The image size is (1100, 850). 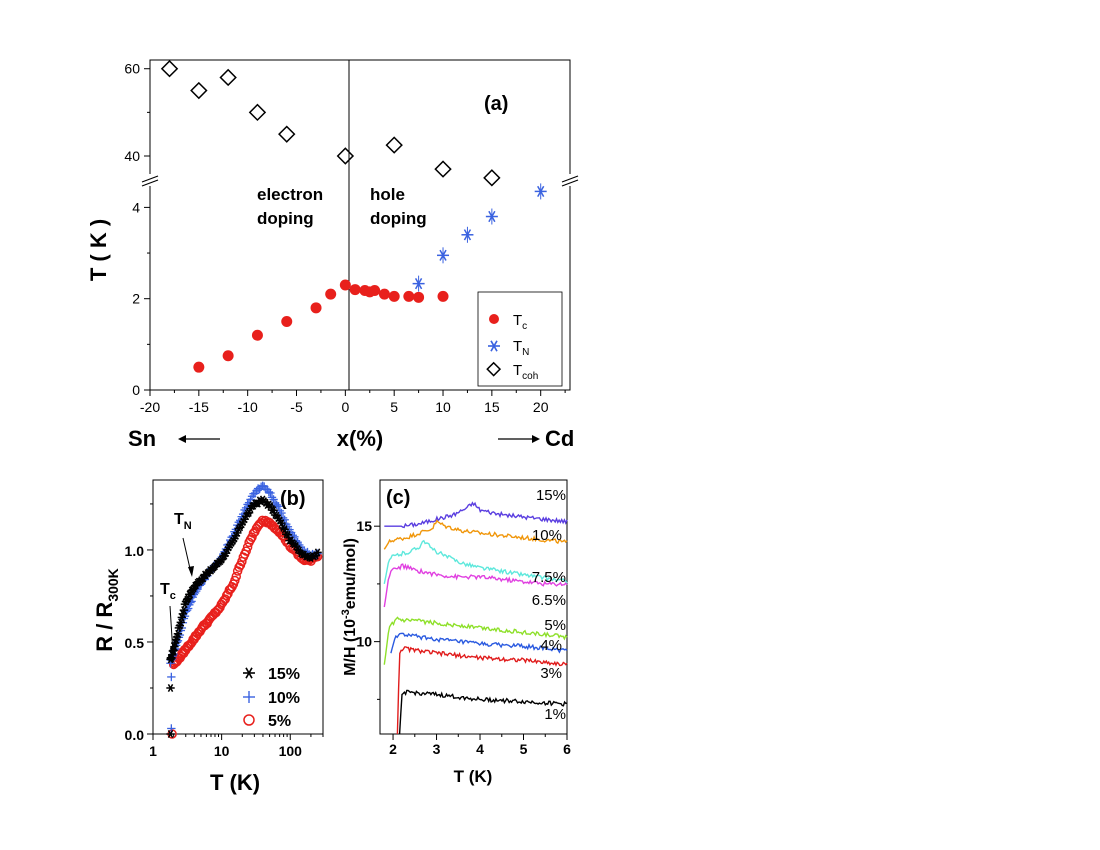 What do you see at coordinates (136, 207) in the screenshot?
I see `y-tick-label: 4` at bounding box center [136, 207].